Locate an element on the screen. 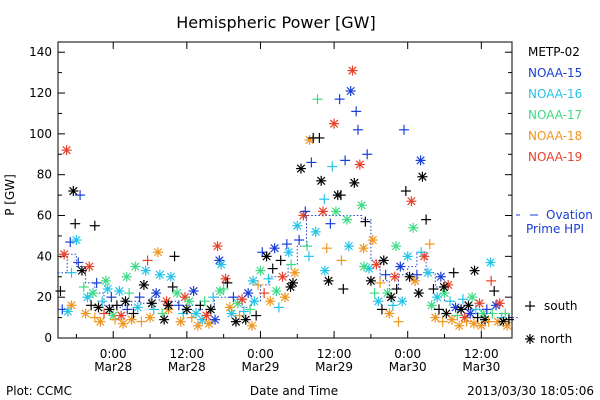 Image resolution: width=600 pixels, height=400 pixels. x-tick-label-date: Mar29 is located at coordinates (334, 367).